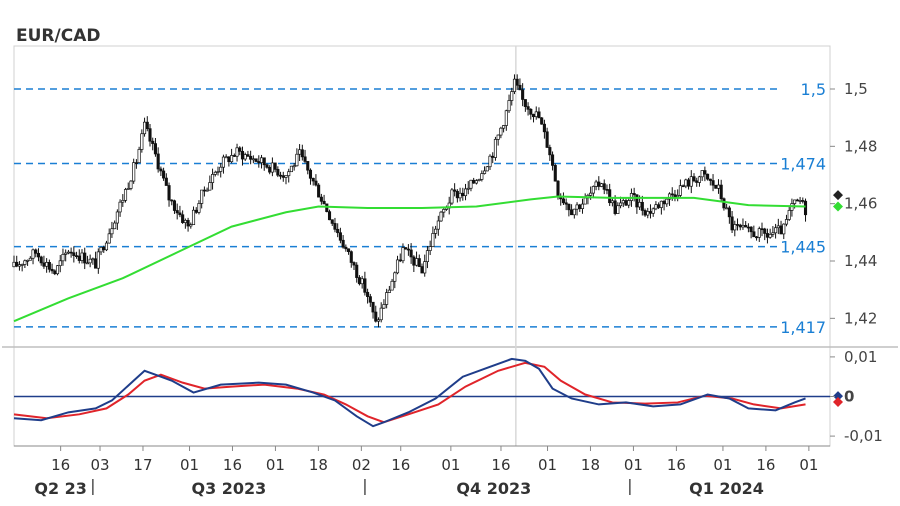 This screenshot has height=506, width=900. Describe the element at coordinates (493, 488) in the screenshot. I see `quarter-label: Q4 2023` at that location.